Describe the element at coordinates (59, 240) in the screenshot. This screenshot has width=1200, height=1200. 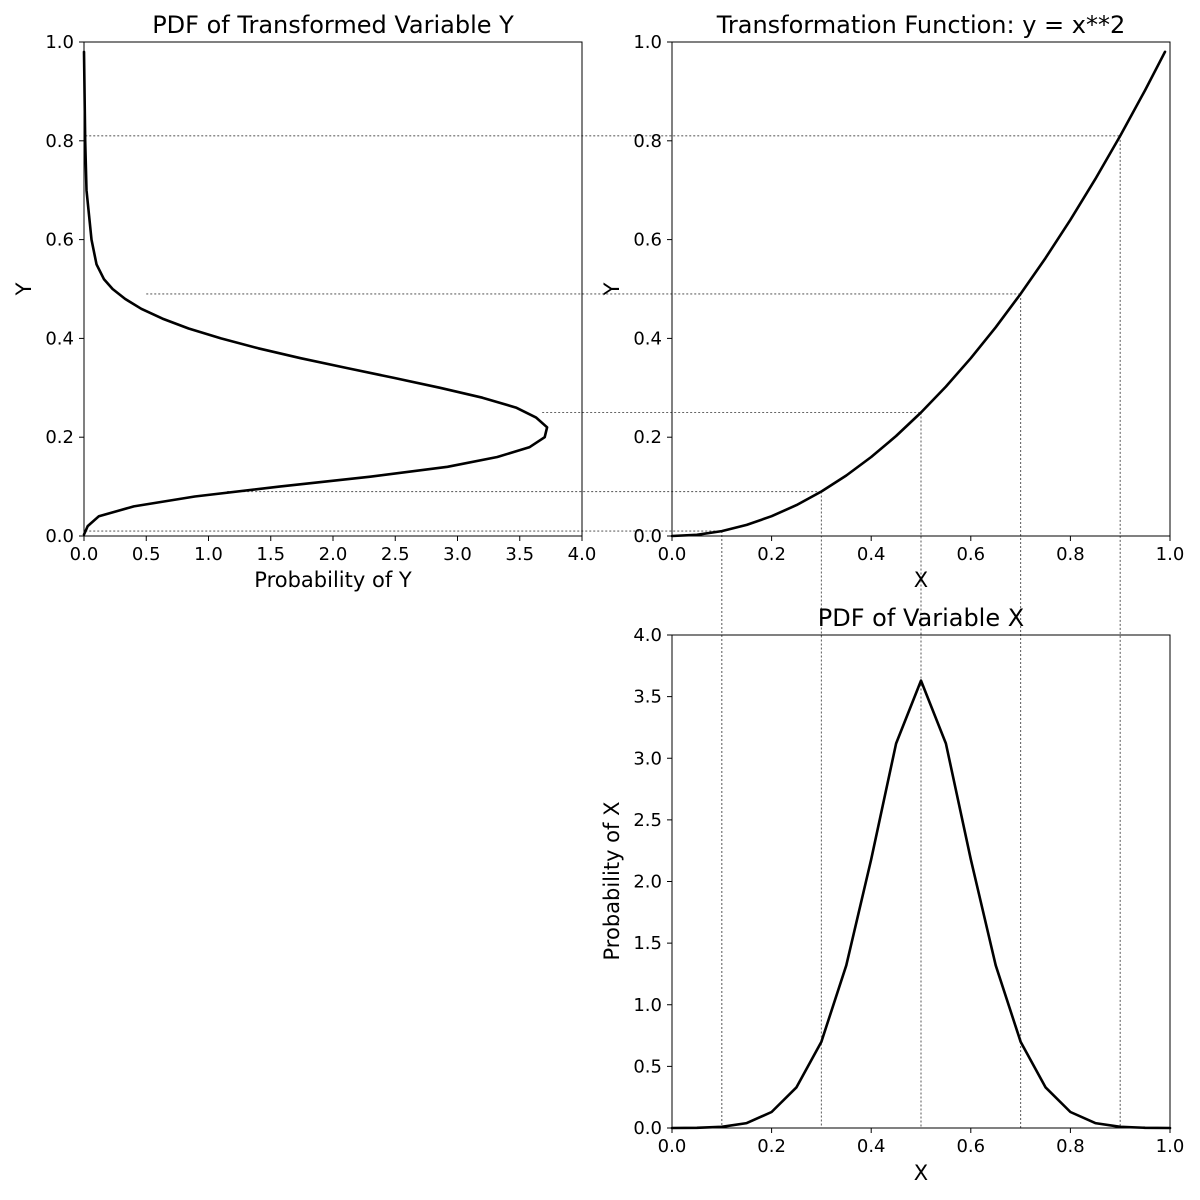
I see `pdf_y-ytick-label: 0.6` at that location.